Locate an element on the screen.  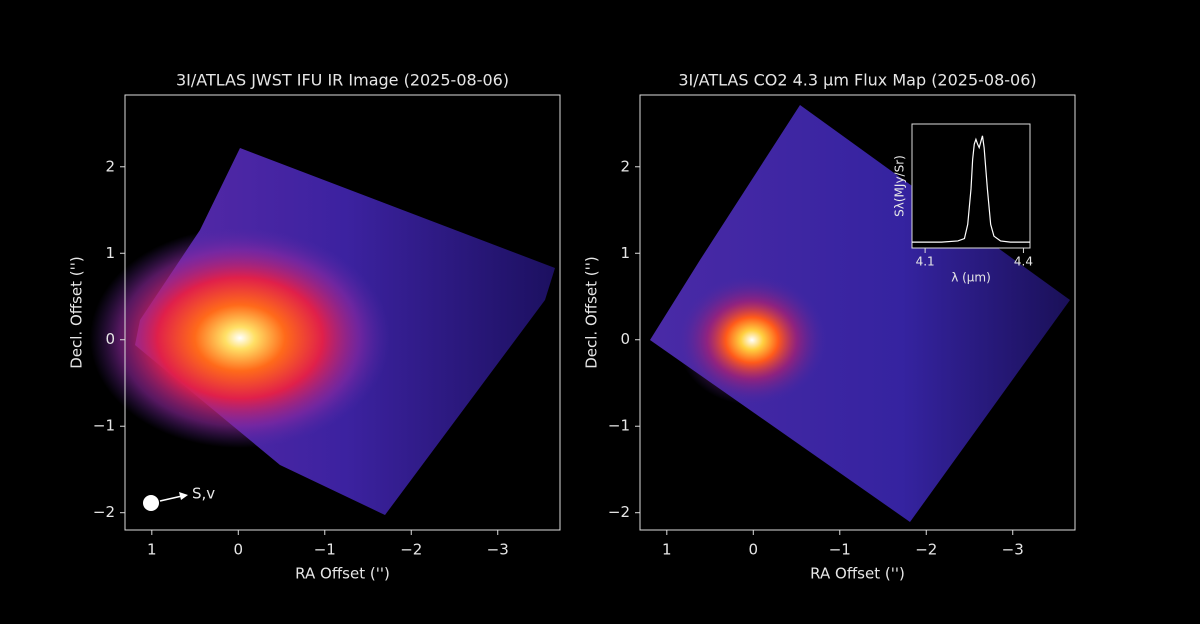
x-axis-label: λ (μm) is located at coordinates (971, 278).